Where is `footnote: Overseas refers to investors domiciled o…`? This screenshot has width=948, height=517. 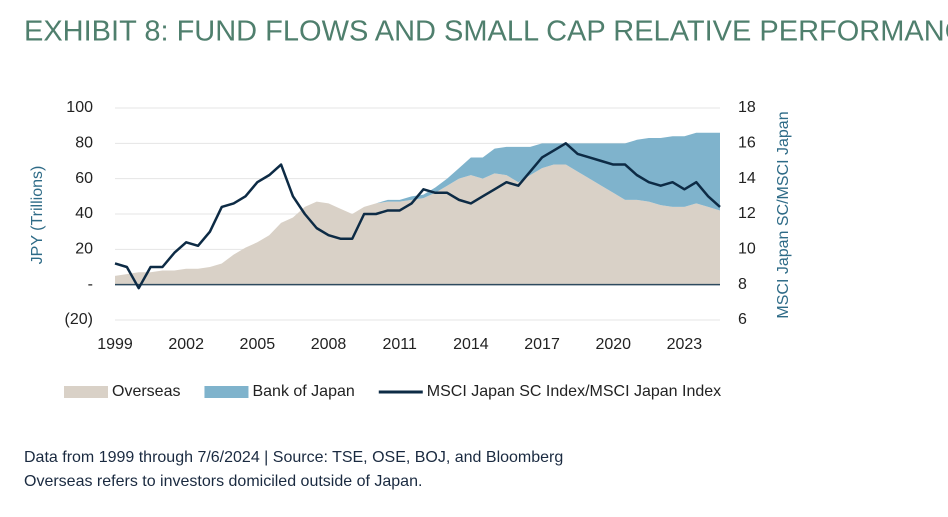 footnote: Overseas refers to investors domiciled o… is located at coordinates (223, 481).